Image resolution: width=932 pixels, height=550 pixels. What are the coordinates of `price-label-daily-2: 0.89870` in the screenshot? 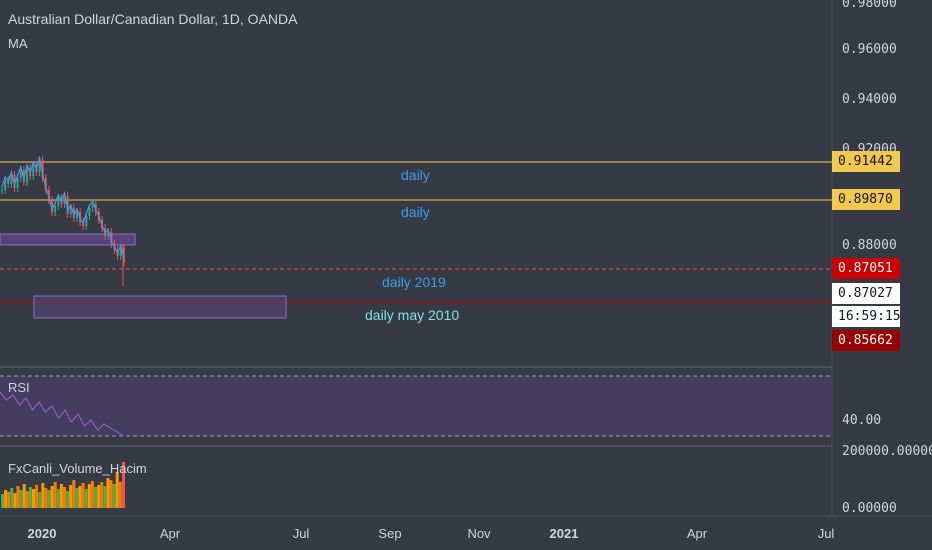 It's located at (866, 199).